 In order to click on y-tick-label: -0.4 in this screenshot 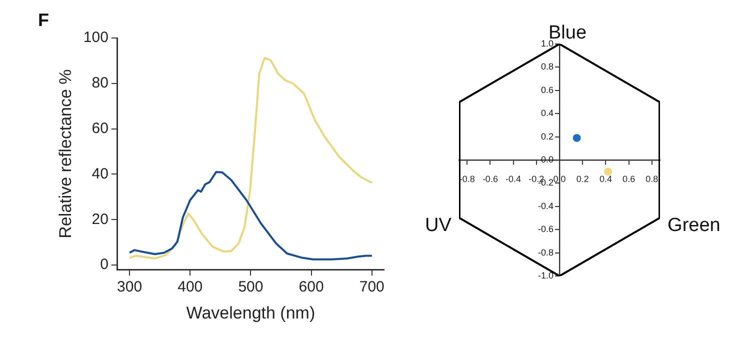, I will do `click(546, 205)`.